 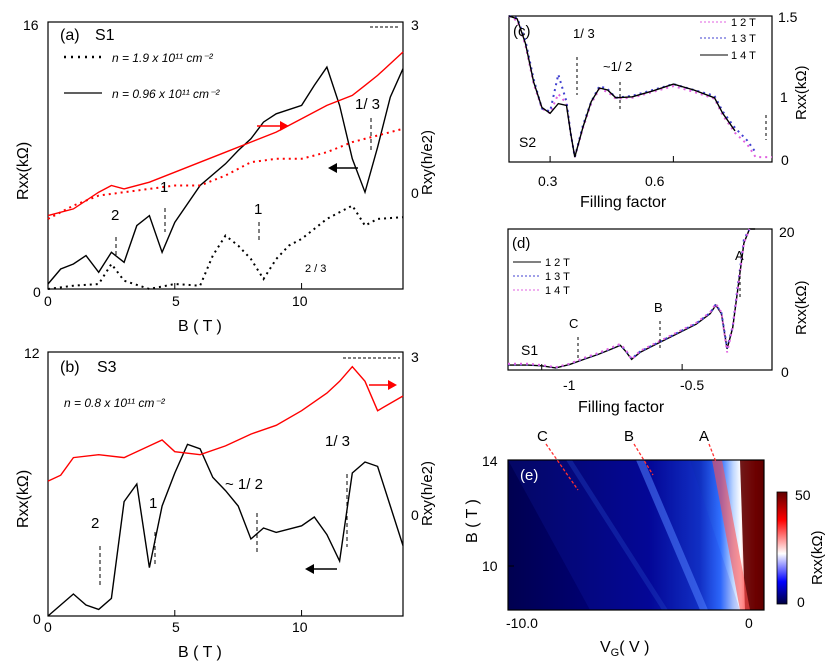 I want to click on legend-c-14T: 1 4 T, so click(x=743, y=56).